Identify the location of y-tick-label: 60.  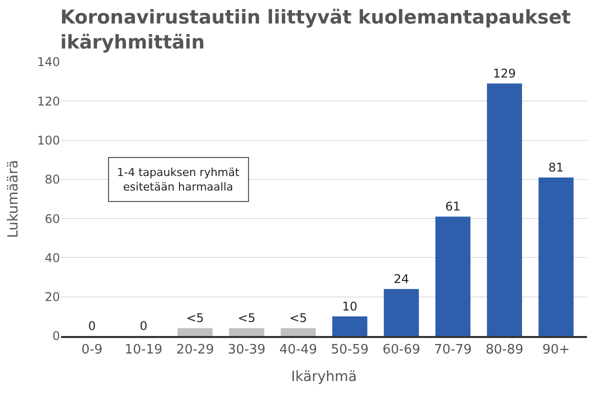
(52, 219).